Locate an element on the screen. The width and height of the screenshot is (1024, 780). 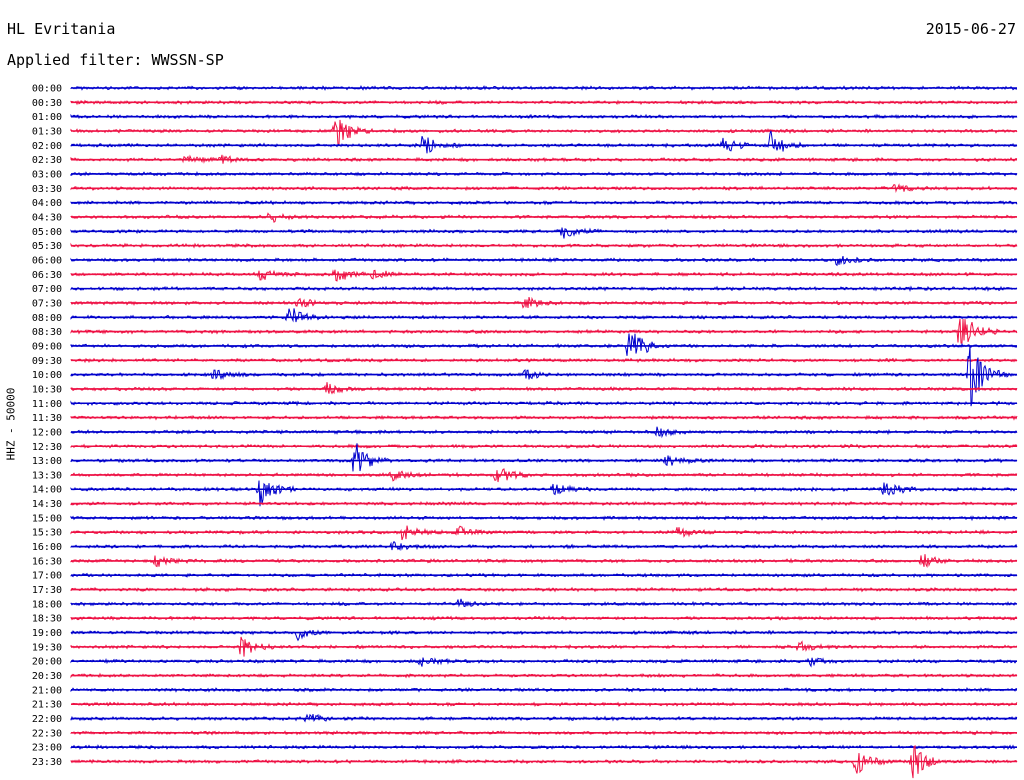
row-time-label: 16:30 is located at coordinates (47, 561).